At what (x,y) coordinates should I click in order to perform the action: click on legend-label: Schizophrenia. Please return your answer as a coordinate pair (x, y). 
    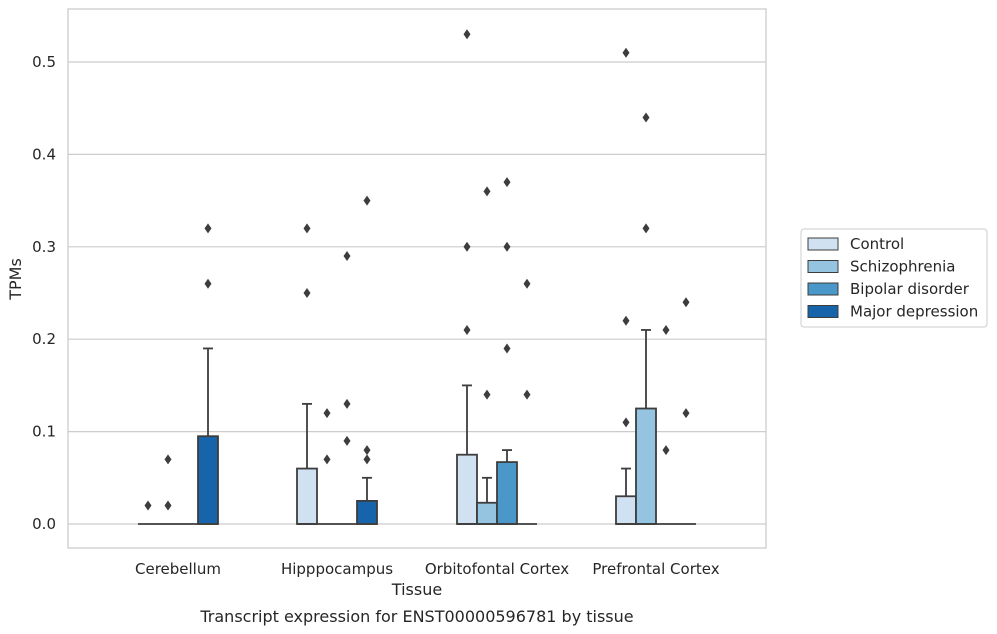
    Looking at the image, I should click on (902, 267).